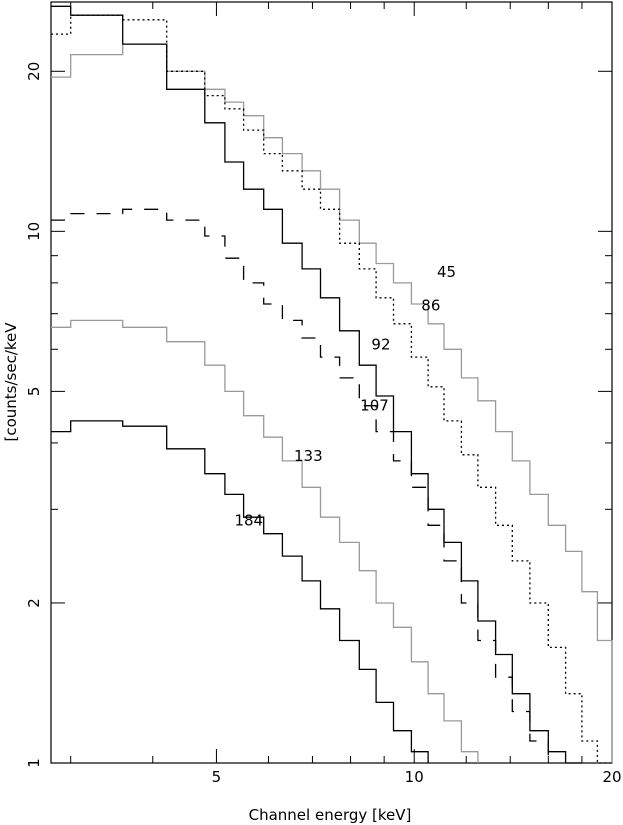 Image resolution: width=623 pixels, height=825 pixels. I want to click on x-tick-label: 10, so click(414, 777).